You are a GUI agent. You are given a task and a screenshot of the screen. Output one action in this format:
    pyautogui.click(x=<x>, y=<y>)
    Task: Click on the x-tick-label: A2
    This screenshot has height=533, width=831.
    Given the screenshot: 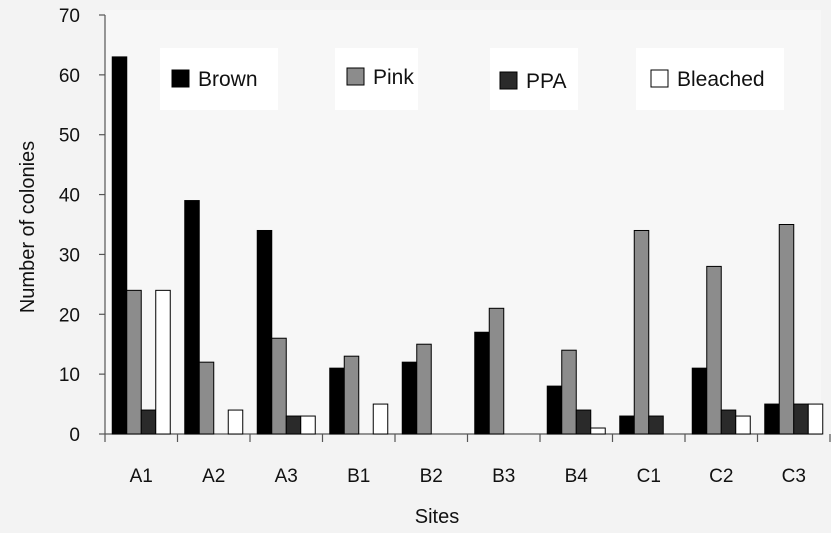 What is the action you would take?
    pyautogui.click(x=213, y=476)
    